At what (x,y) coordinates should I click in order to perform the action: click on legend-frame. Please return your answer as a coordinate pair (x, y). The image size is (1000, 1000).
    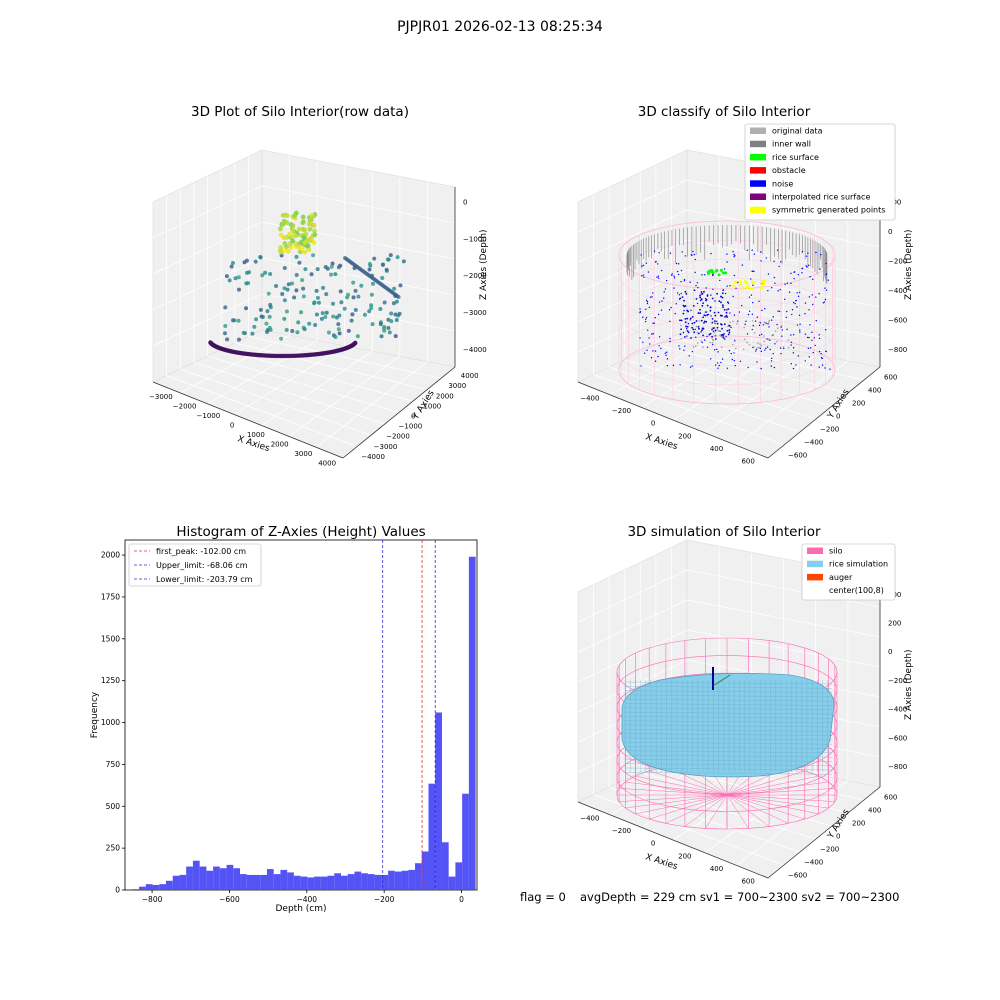
    Looking at the image, I should click on (820, 172).